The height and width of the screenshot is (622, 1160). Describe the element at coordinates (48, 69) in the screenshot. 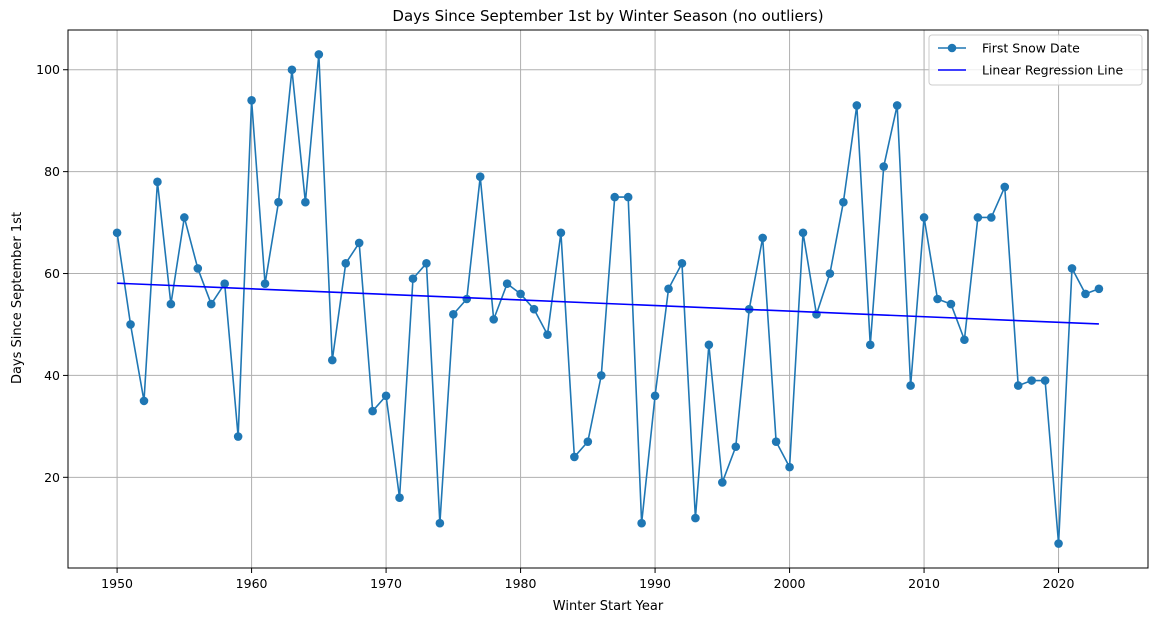

I see `y-tick-label: 100` at that location.